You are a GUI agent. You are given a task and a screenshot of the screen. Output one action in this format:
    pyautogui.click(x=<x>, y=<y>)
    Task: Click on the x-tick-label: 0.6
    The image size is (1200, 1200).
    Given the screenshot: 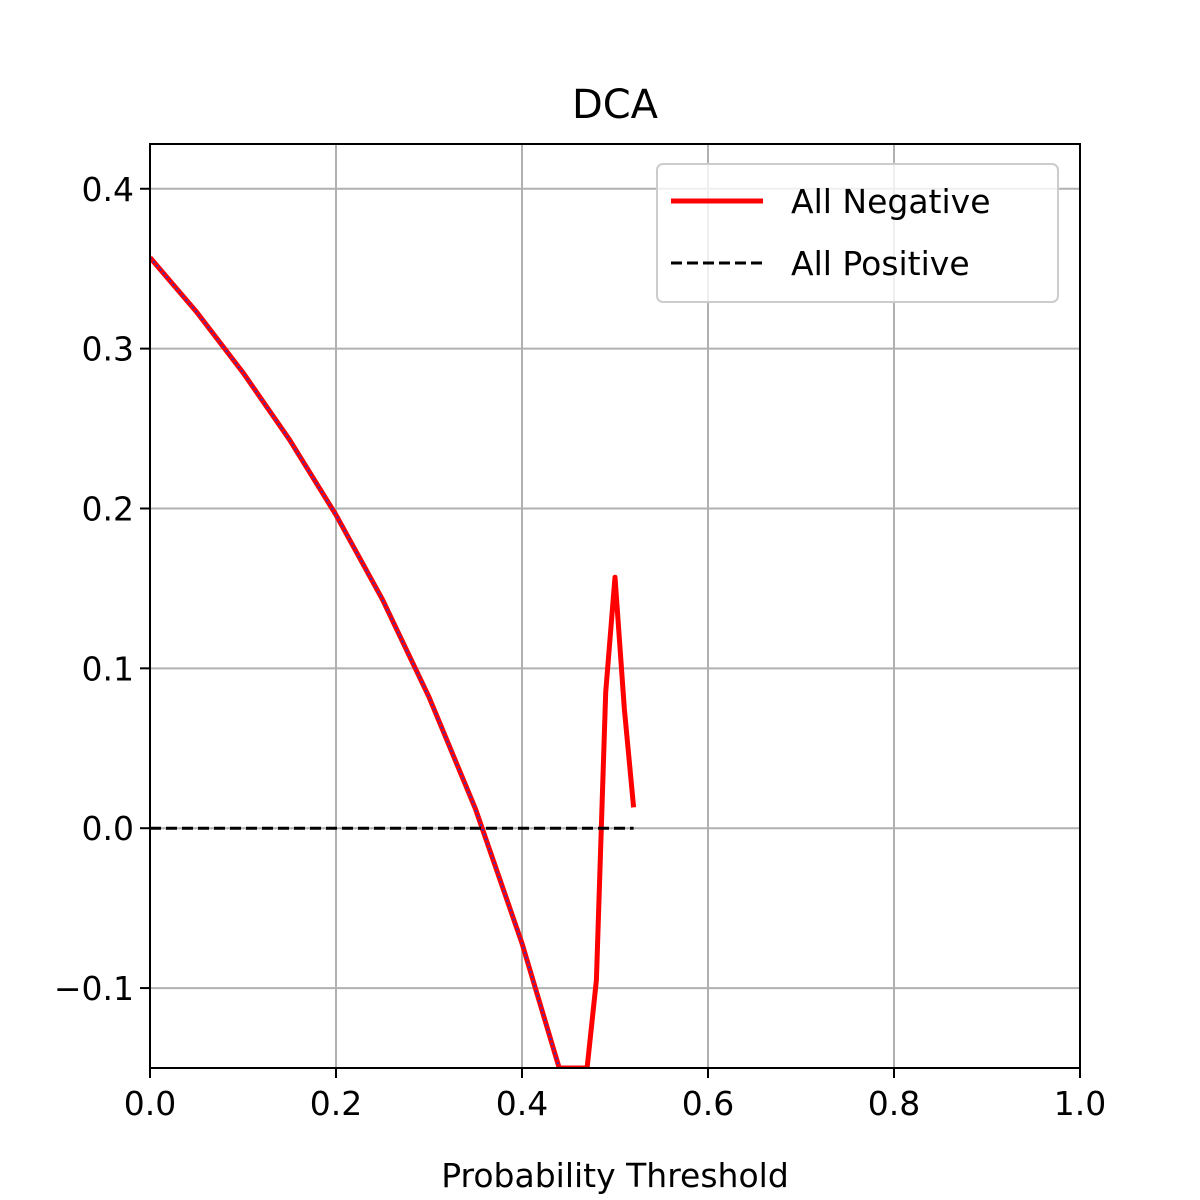 What is the action you would take?
    pyautogui.click(x=708, y=1103)
    